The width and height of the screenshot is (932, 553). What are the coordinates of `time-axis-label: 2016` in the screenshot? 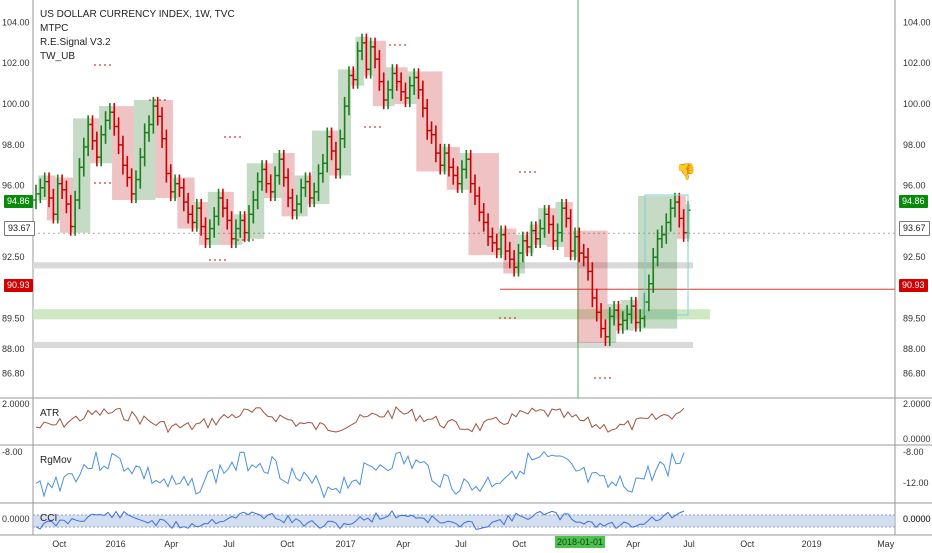 It's located at (116, 544).